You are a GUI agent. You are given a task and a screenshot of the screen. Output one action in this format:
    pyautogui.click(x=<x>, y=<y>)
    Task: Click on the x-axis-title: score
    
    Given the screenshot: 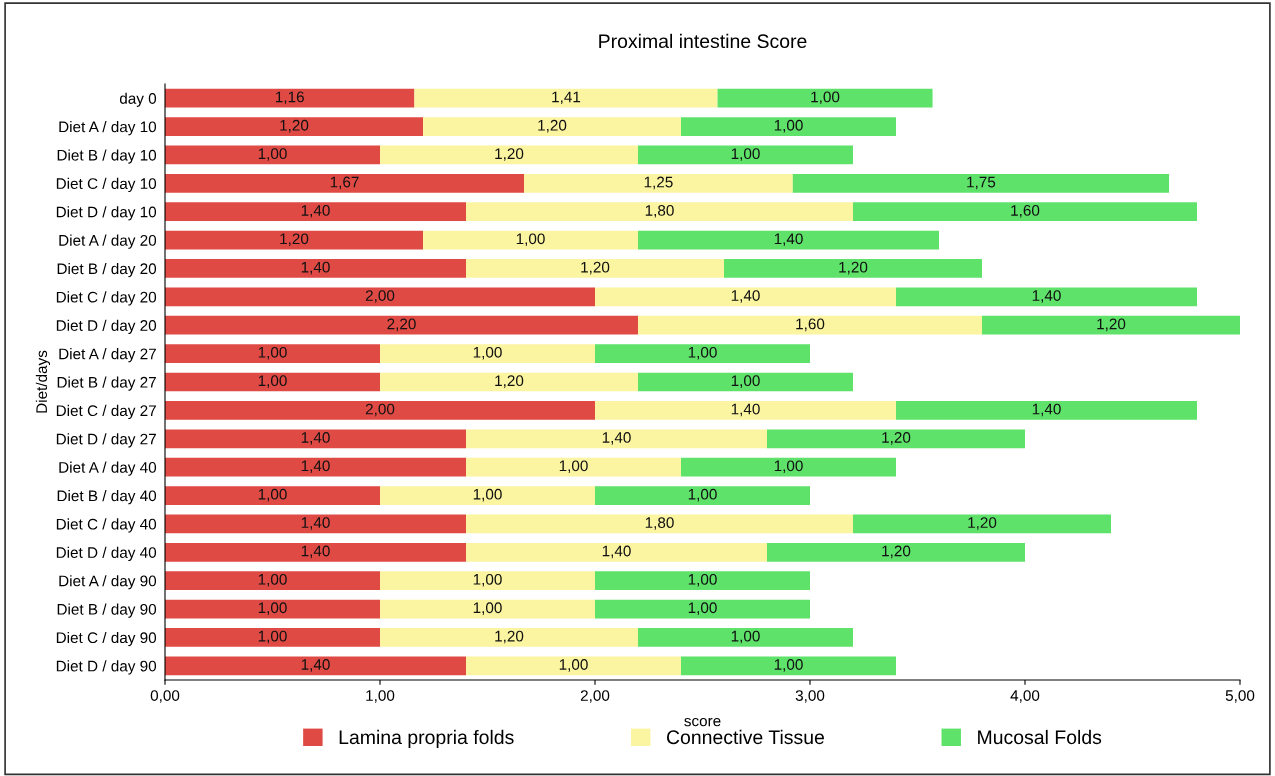 What is the action you would take?
    pyautogui.click(x=702, y=722)
    